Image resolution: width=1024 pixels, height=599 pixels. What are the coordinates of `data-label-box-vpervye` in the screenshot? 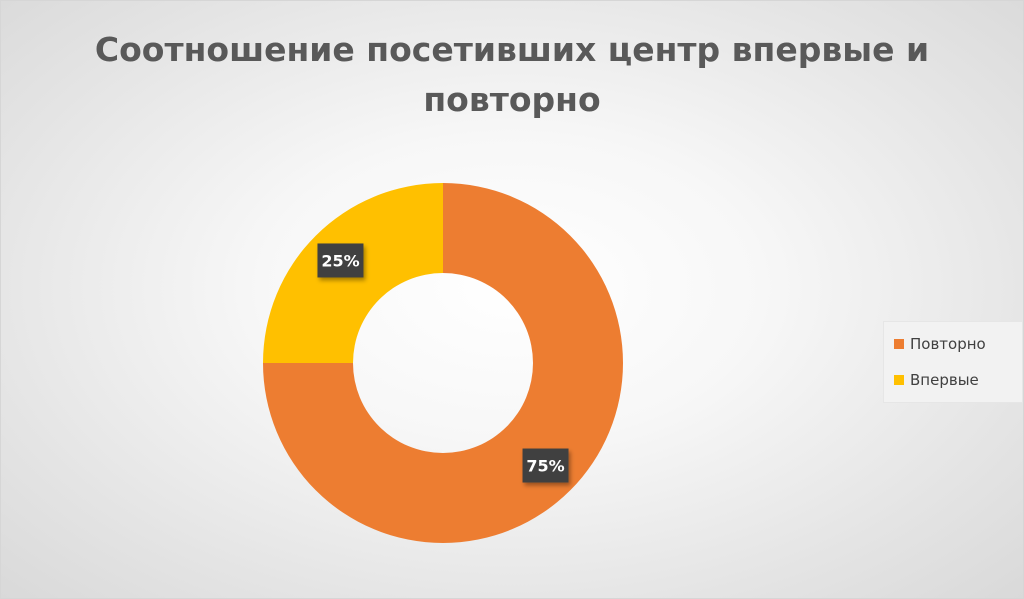 It's located at (340, 260).